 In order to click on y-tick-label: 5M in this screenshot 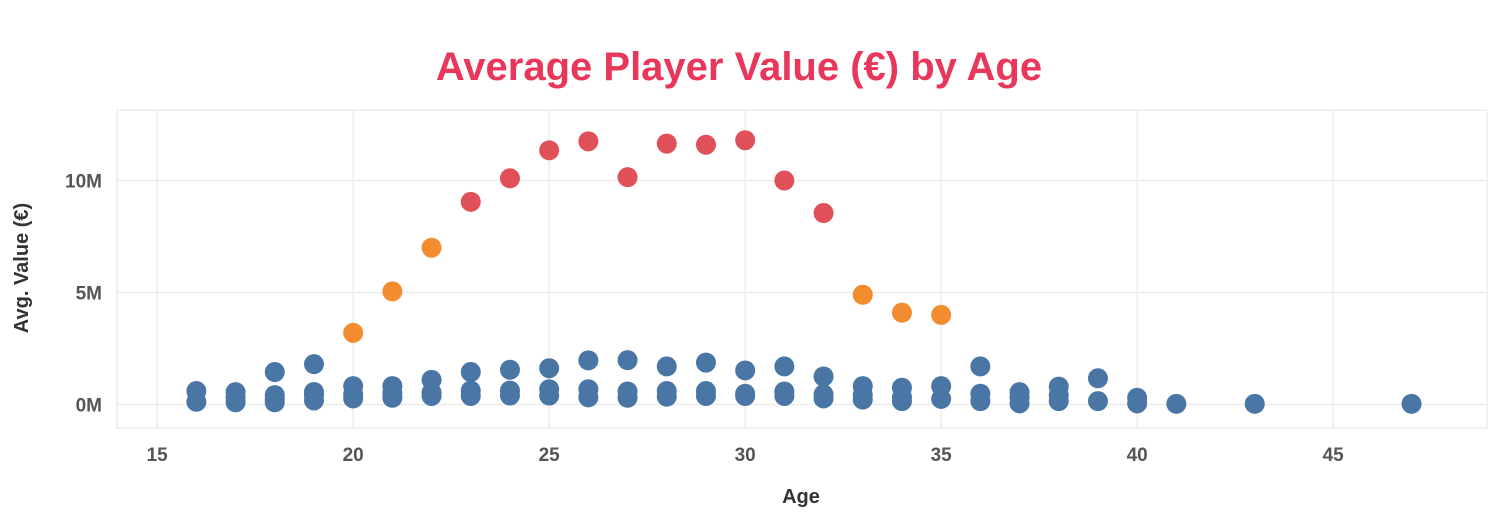, I will do `click(89, 294)`.